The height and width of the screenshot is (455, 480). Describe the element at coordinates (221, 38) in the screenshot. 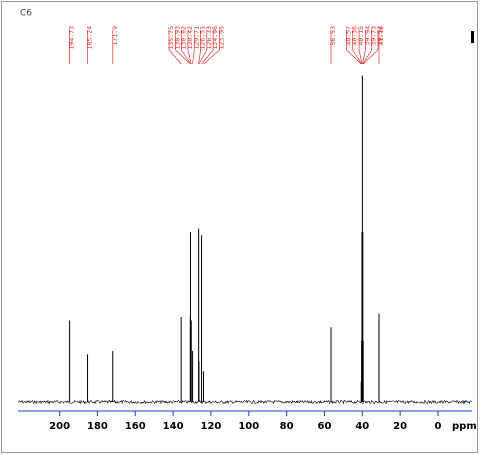

I see `peak-label: 123.95` at that location.